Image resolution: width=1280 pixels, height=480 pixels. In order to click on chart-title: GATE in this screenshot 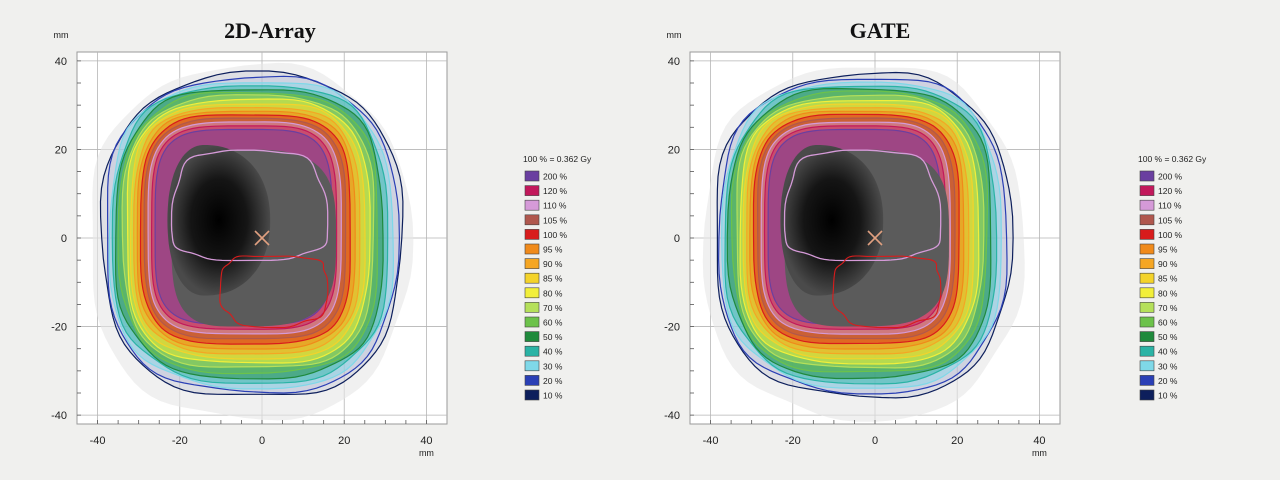, I will do `click(880, 30)`.